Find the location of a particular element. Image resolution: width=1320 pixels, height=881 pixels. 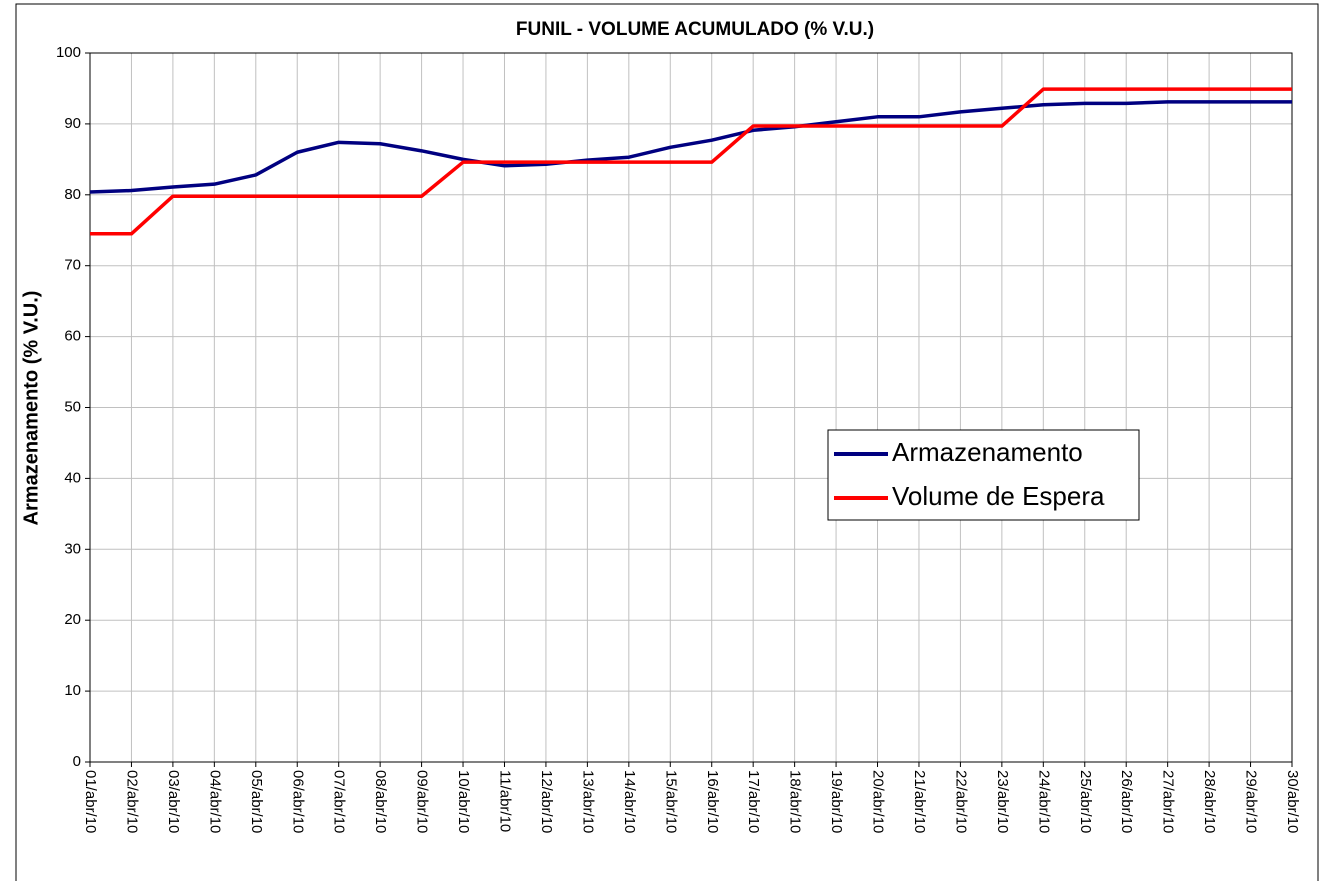

x-tick-label: 25/abr/10 is located at coordinates (1085, 801).